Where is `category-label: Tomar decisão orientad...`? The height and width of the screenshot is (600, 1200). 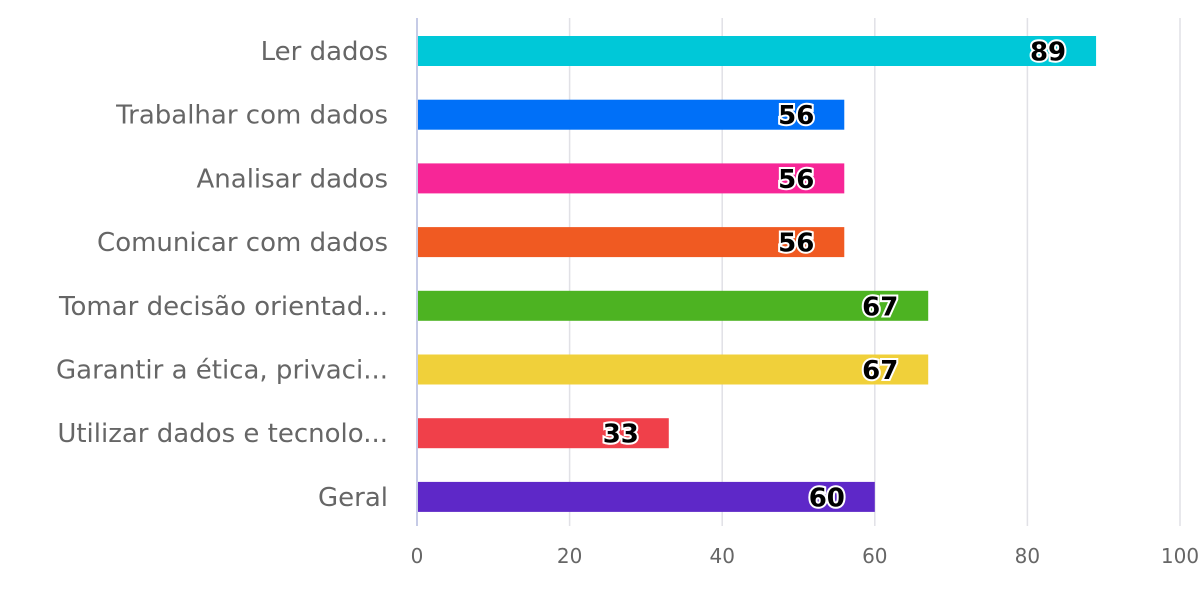
category-label: Tomar decisão orientad... is located at coordinates (223, 307).